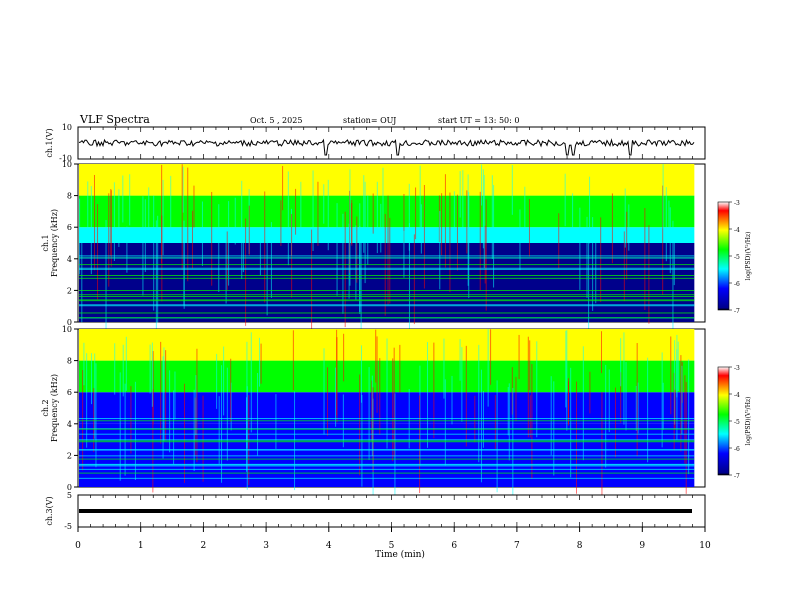  What do you see at coordinates (723, 421) in the screenshot?
I see `colorbar-scale` at bounding box center [723, 421].